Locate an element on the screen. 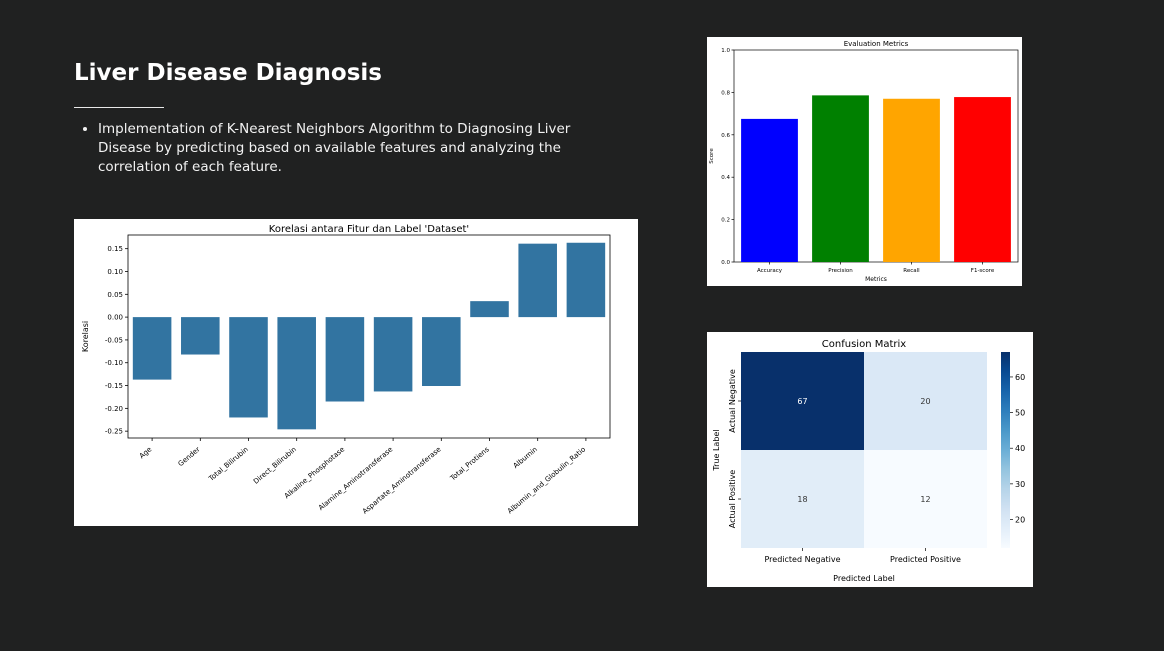 The height and width of the screenshot is (651, 1164). y-tick-label: 0.2 is located at coordinates (725, 221).